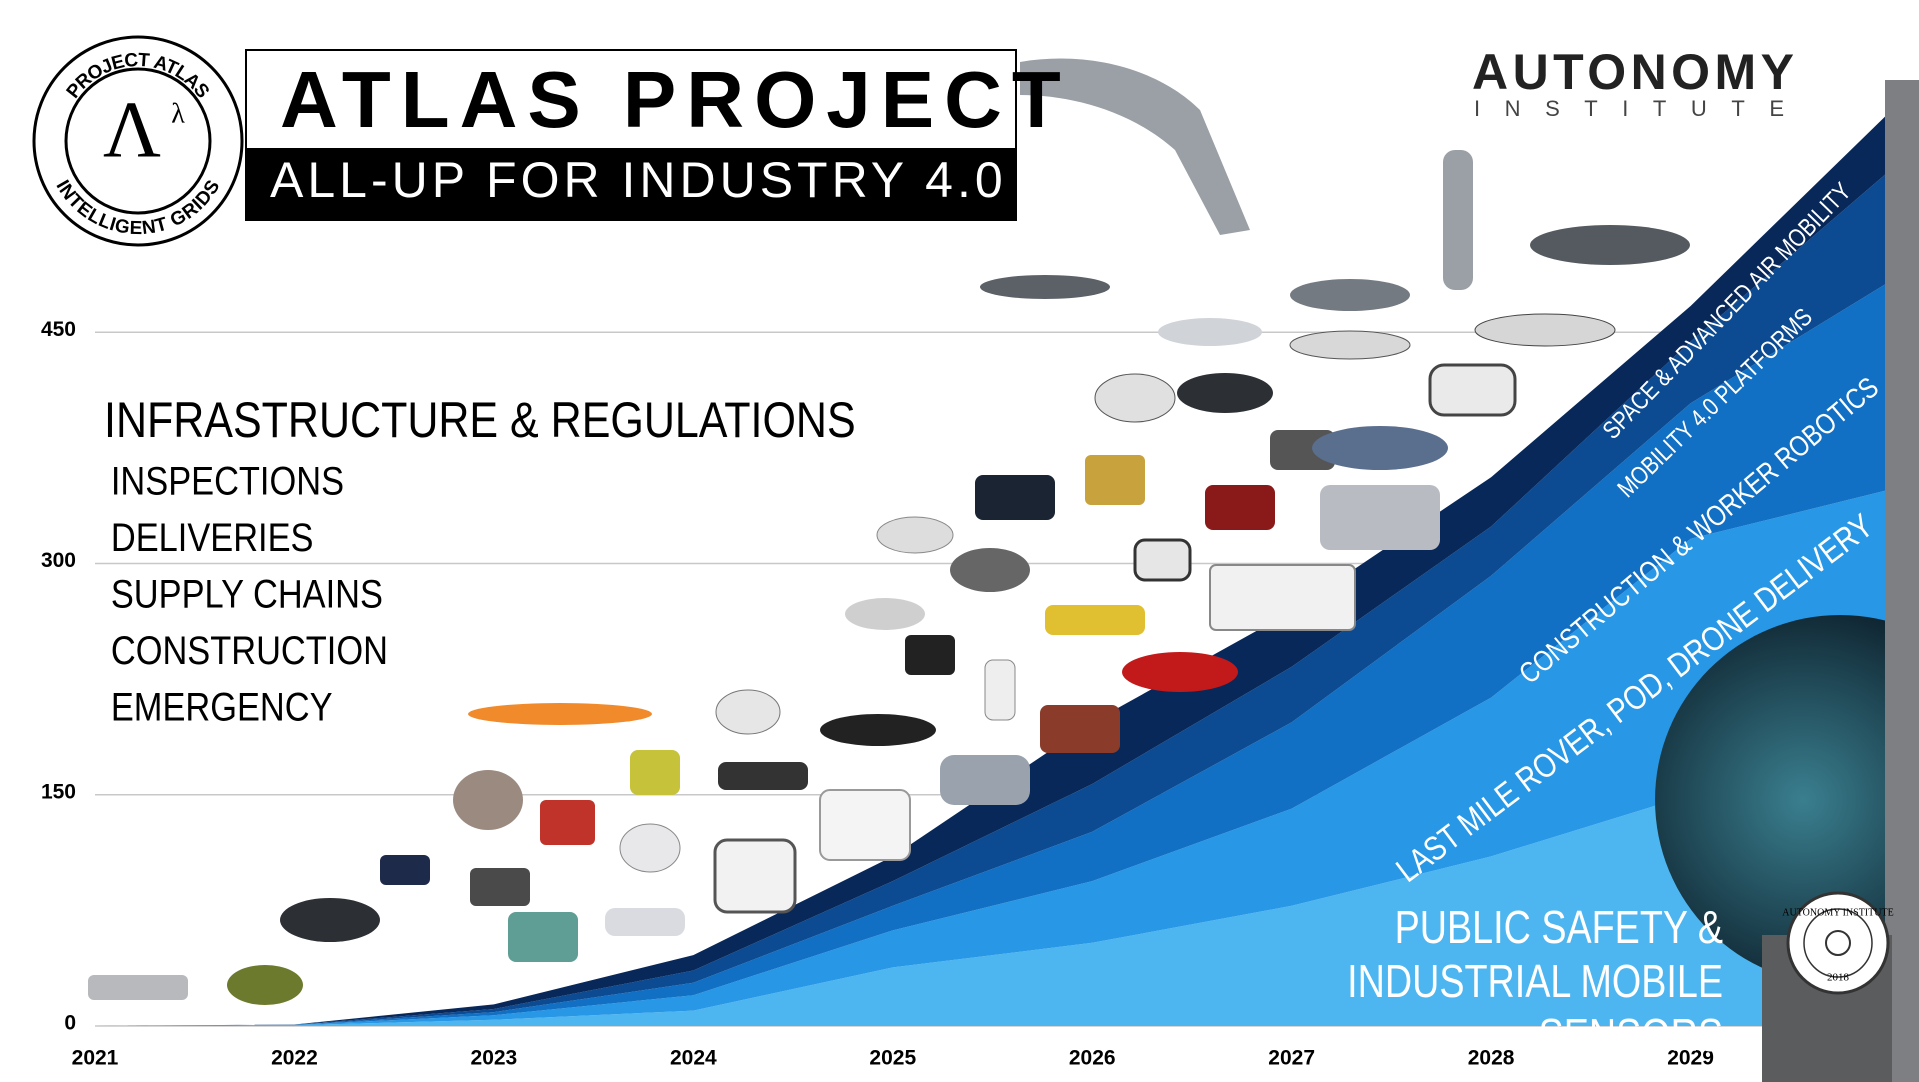 The width and height of the screenshot is (1919, 1082). Describe the element at coordinates (247, 593) in the screenshot. I see `focus-item: SUPPLY CHAINS` at that location.